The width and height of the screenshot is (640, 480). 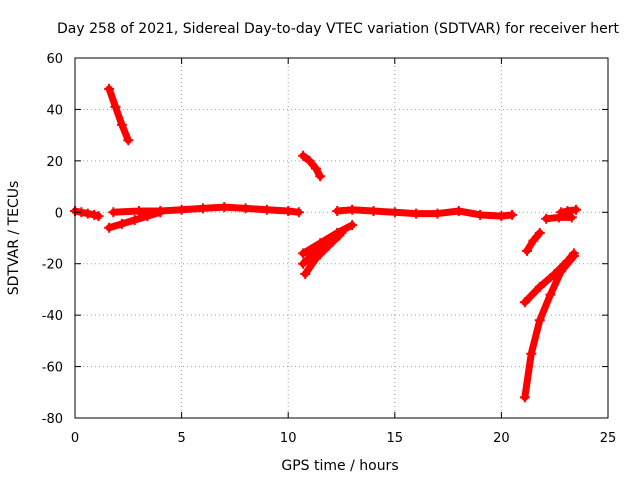 What do you see at coordinates (501, 438) in the screenshot?
I see `x-tick-label: 20` at bounding box center [501, 438].